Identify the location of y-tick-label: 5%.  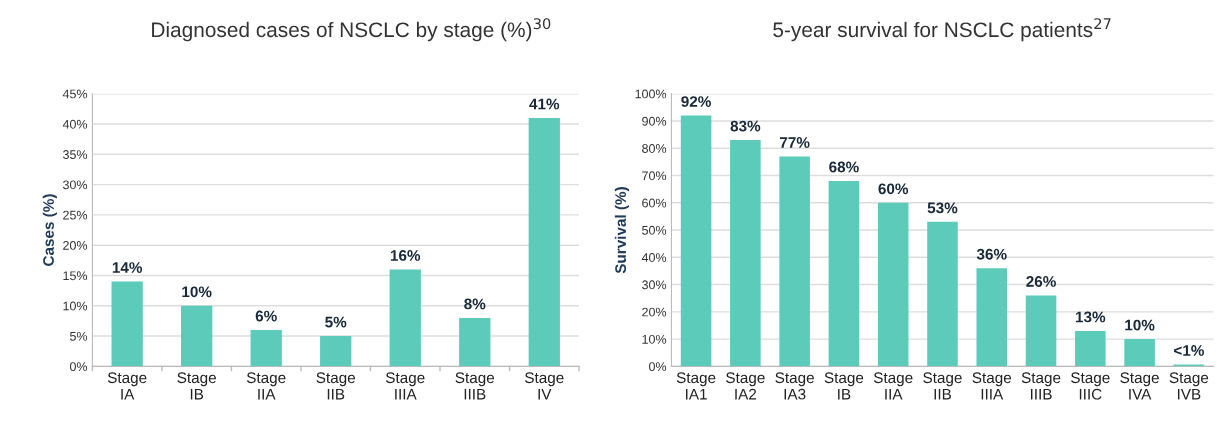
(78, 336).